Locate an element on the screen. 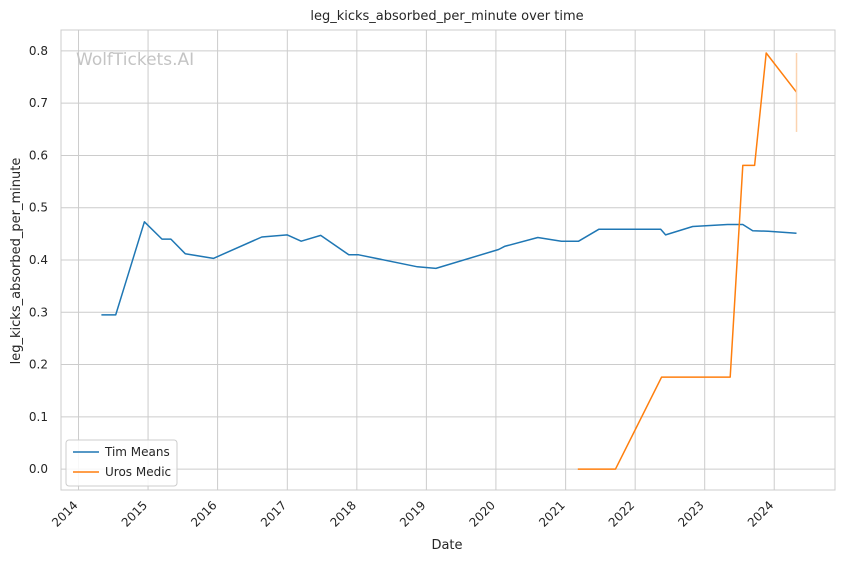 The width and height of the screenshot is (844, 561). y-tick-label-0.2: 0.2 is located at coordinates (38, 365).